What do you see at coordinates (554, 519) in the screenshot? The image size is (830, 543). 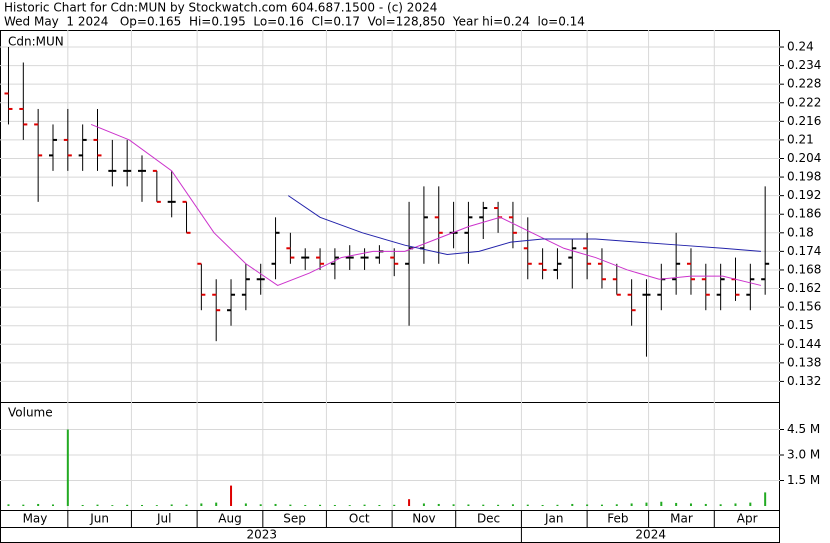 I see `x-tick-label: Jan` at bounding box center [554, 519].